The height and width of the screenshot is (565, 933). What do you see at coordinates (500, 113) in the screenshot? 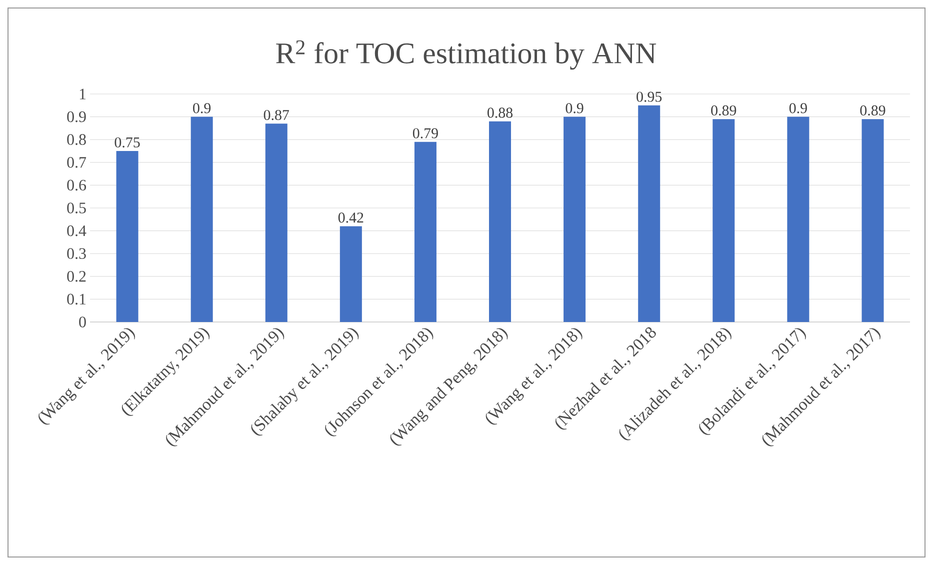
I see `data-label: 0.88` at bounding box center [500, 113].